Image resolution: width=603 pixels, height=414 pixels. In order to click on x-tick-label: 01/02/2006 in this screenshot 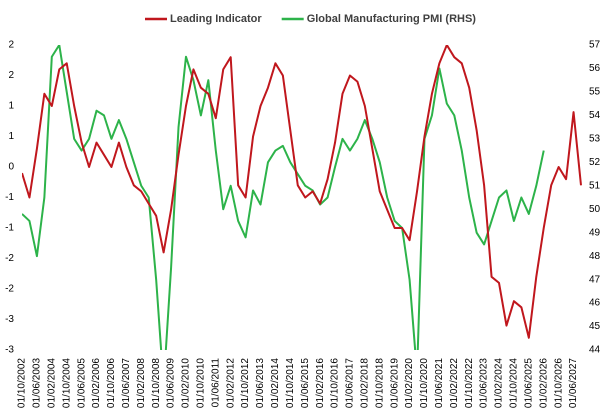, I will do `click(96, 383)`.